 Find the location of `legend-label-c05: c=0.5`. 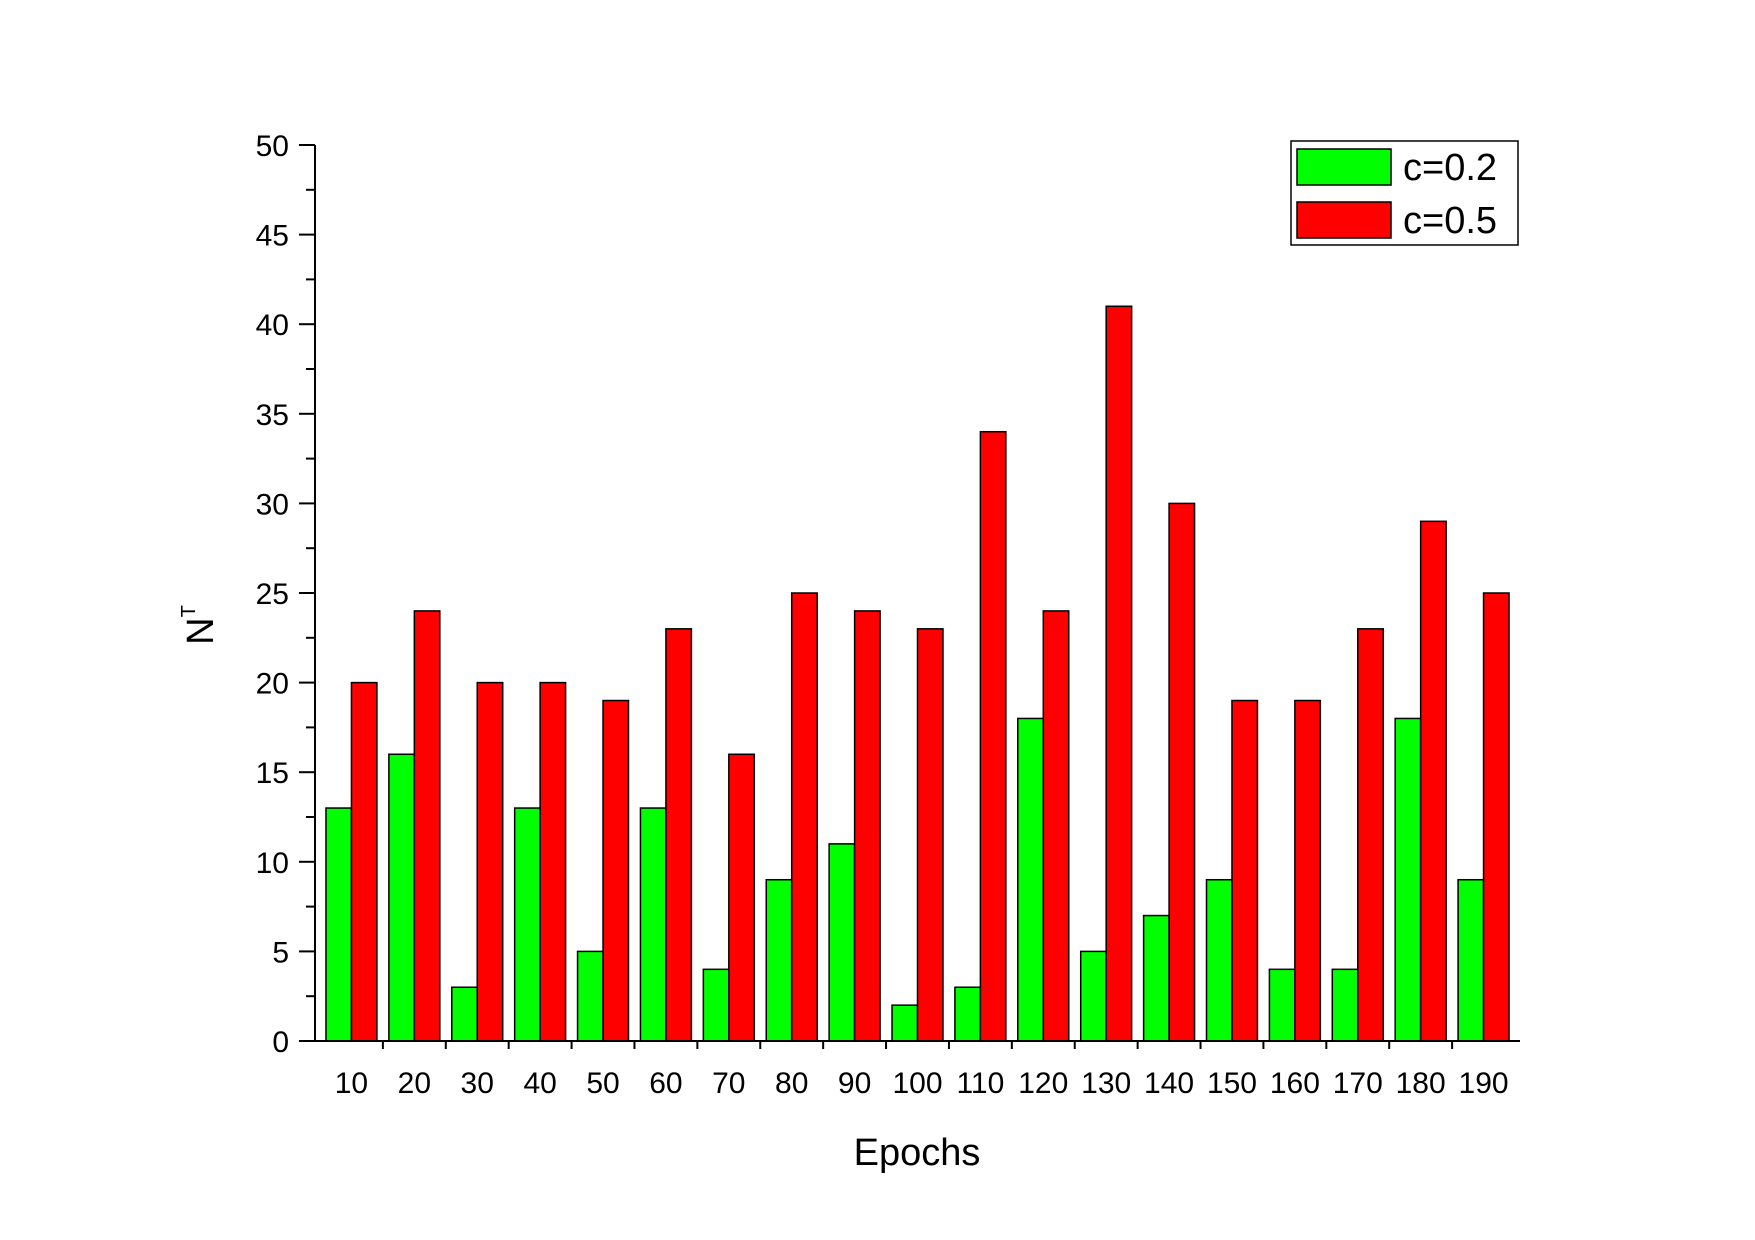

legend-label-c05: c=0.5 is located at coordinates (1450, 221).